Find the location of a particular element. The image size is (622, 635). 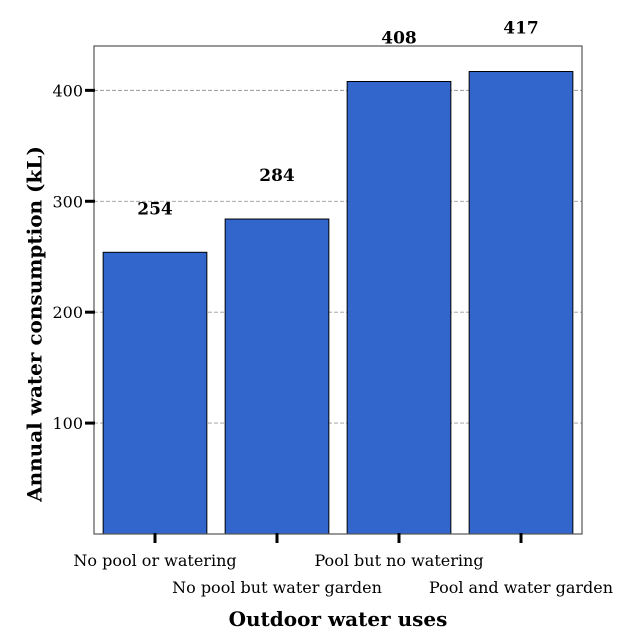

category-label: No pool or watering is located at coordinates (154, 560).